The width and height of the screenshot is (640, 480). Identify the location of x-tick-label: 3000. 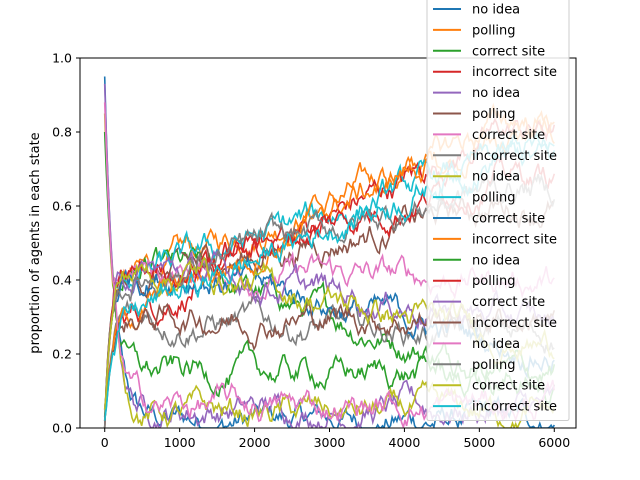
(330, 442).